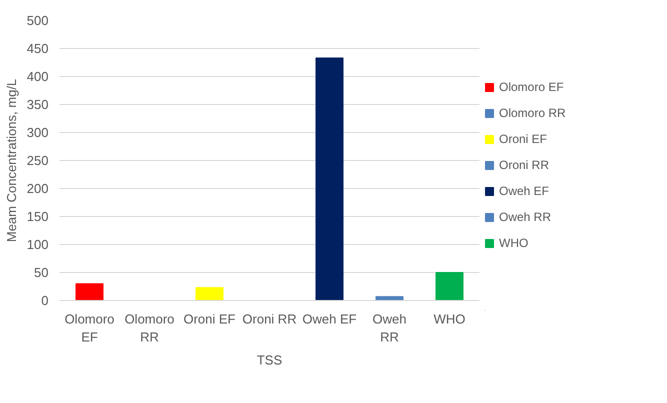  Describe the element at coordinates (41, 272) in the screenshot. I see `y-tick-label: 50` at that location.